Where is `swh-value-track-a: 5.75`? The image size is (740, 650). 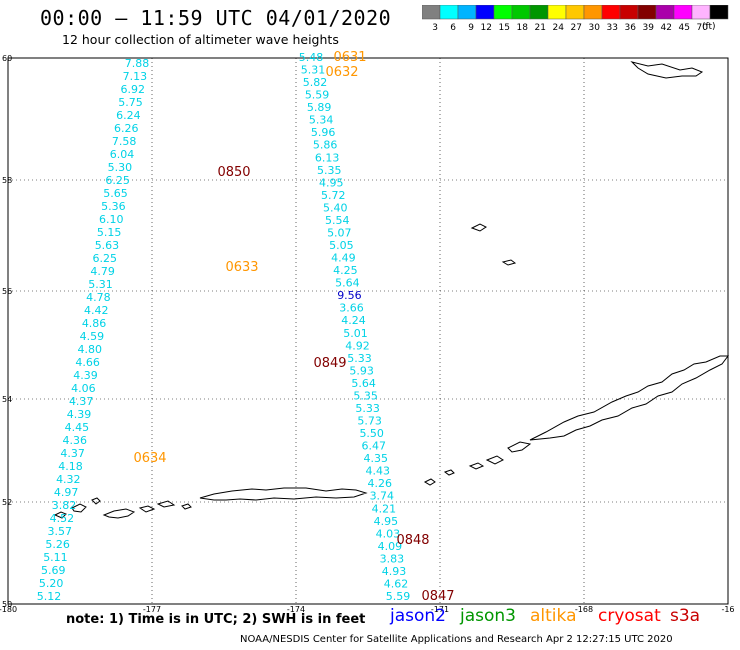
swh-value-track-a: 5.75 is located at coordinates (130, 102).